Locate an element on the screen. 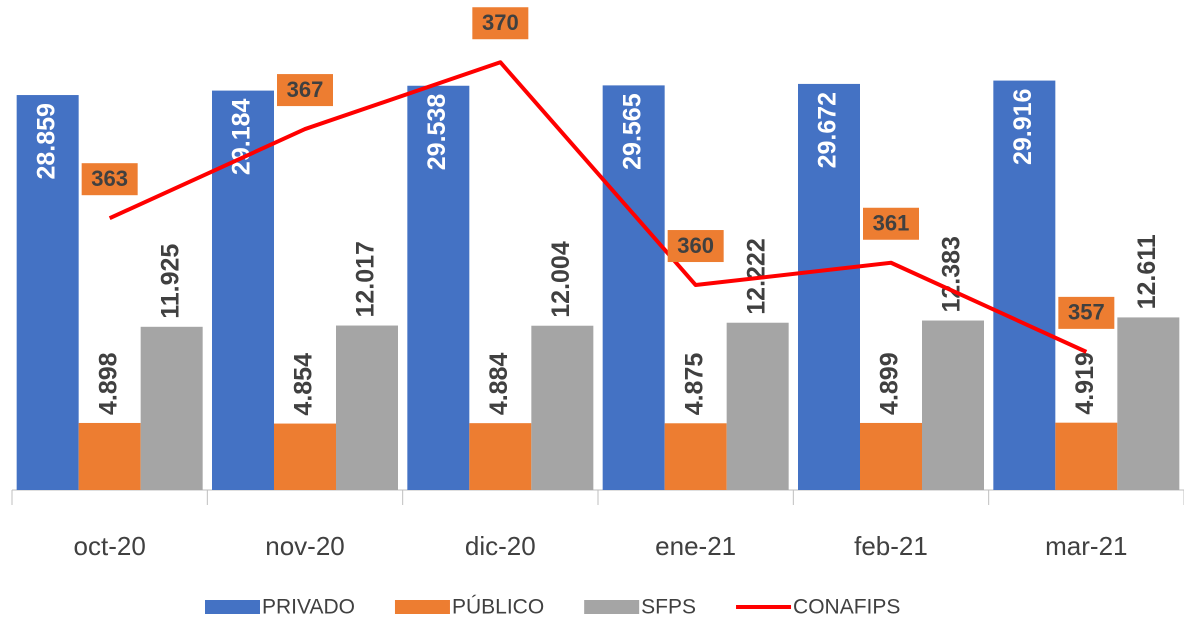 The width and height of the screenshot is (1184, 623). x-tick-label: oct-20 is located at coordinates (110, 546).